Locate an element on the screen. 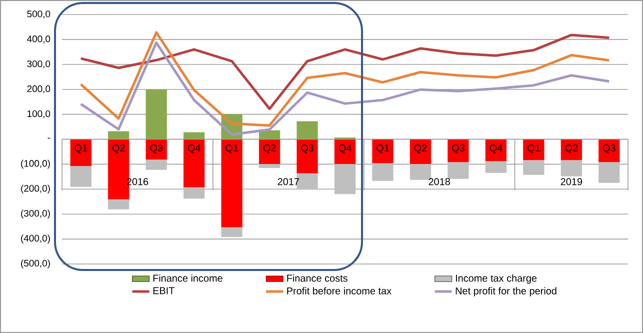  legend-label: Profit before income tax is located at coordinates (339, 290).